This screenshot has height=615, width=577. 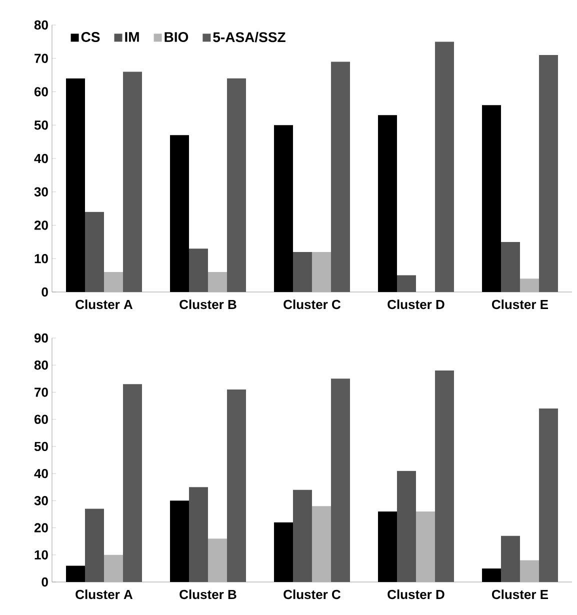 What do you see at coordinates (41, 338) in the screenshot?
I see `y-tick-label: 90` at bounding box center [41, 338].